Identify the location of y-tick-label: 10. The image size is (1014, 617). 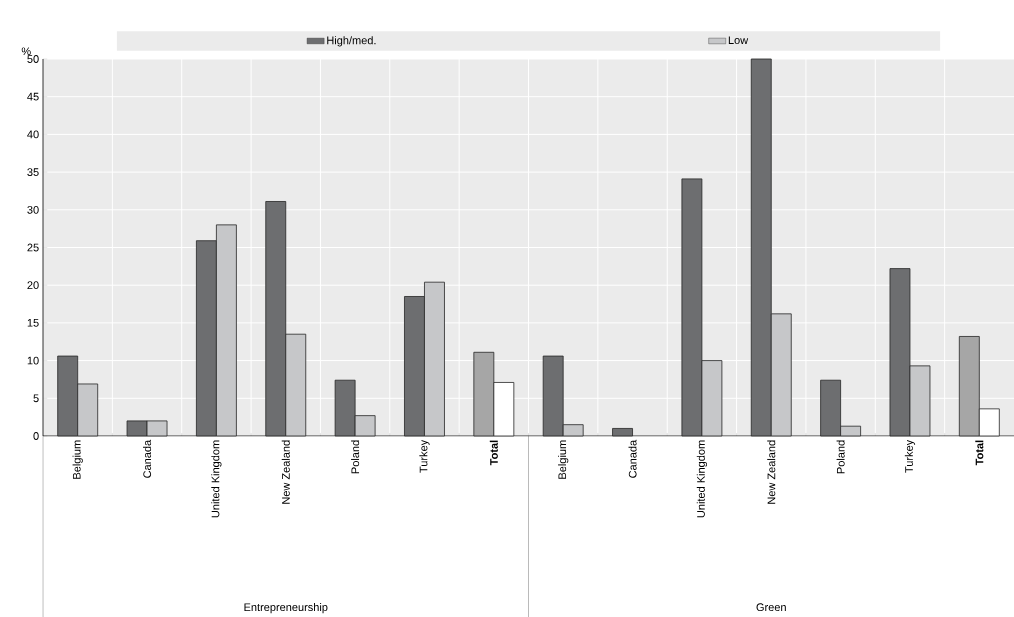
(33, 360).